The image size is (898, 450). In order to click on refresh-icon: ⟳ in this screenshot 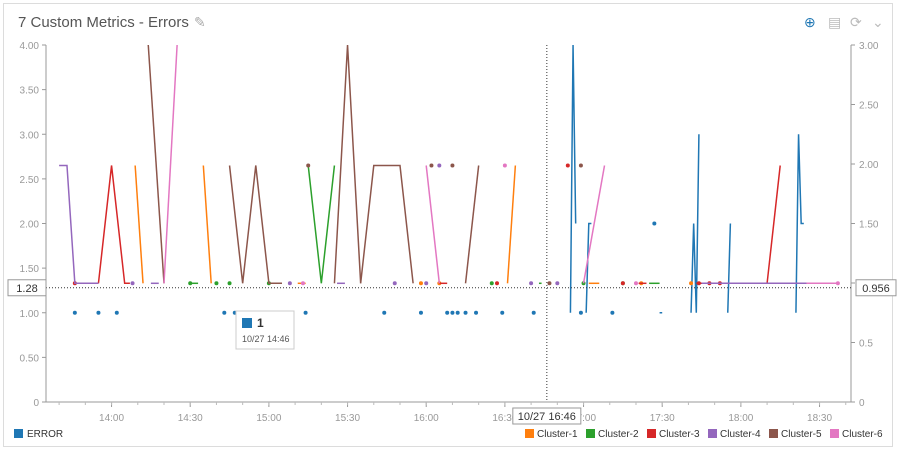, I will do `click(856, 22)`.